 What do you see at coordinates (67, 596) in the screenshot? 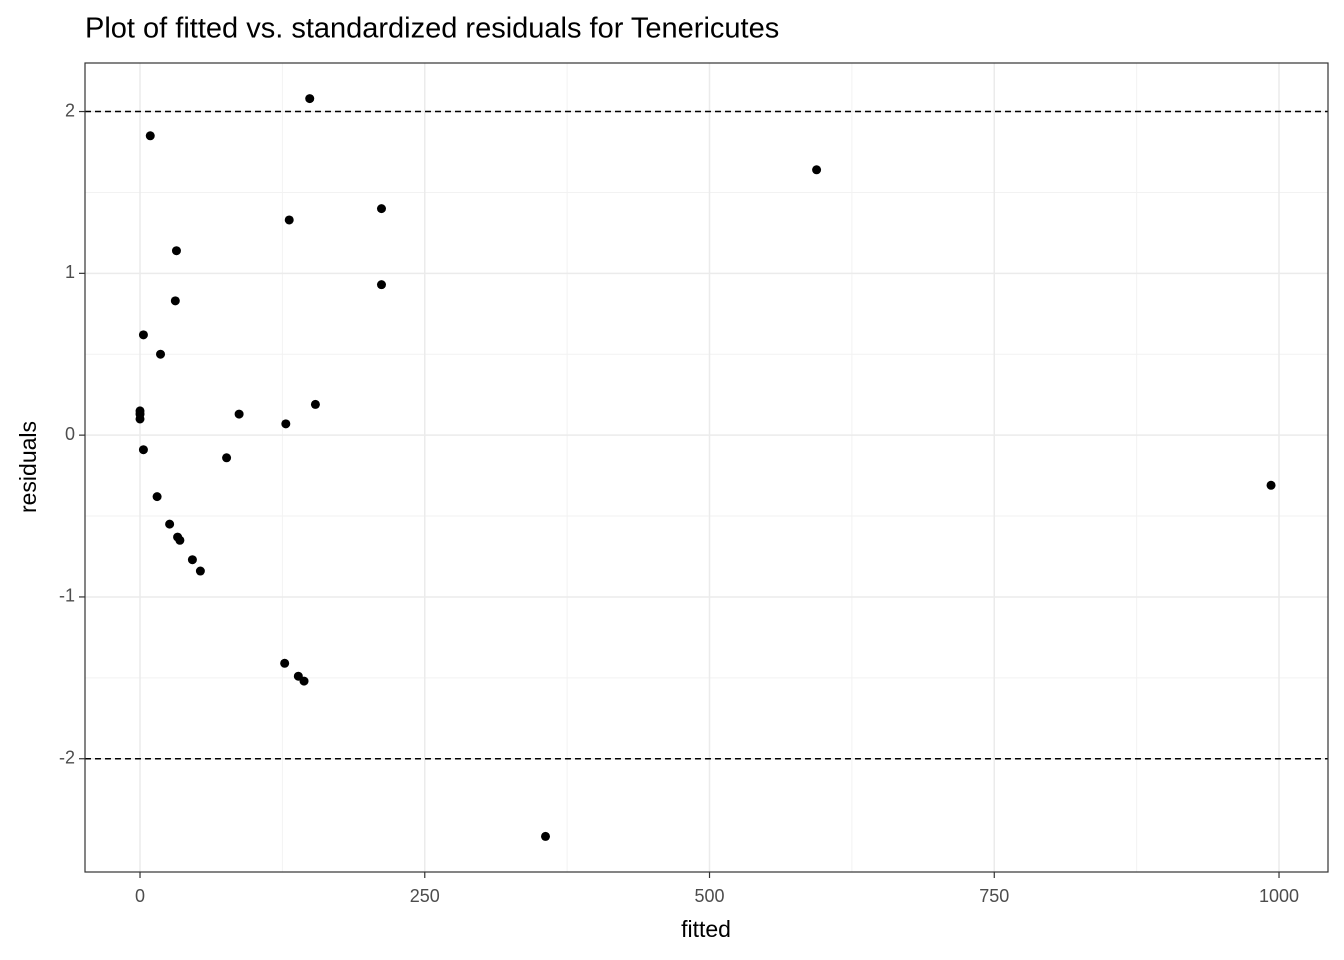
I see `y-tick-label: -1` at bounding box center [67, 596].